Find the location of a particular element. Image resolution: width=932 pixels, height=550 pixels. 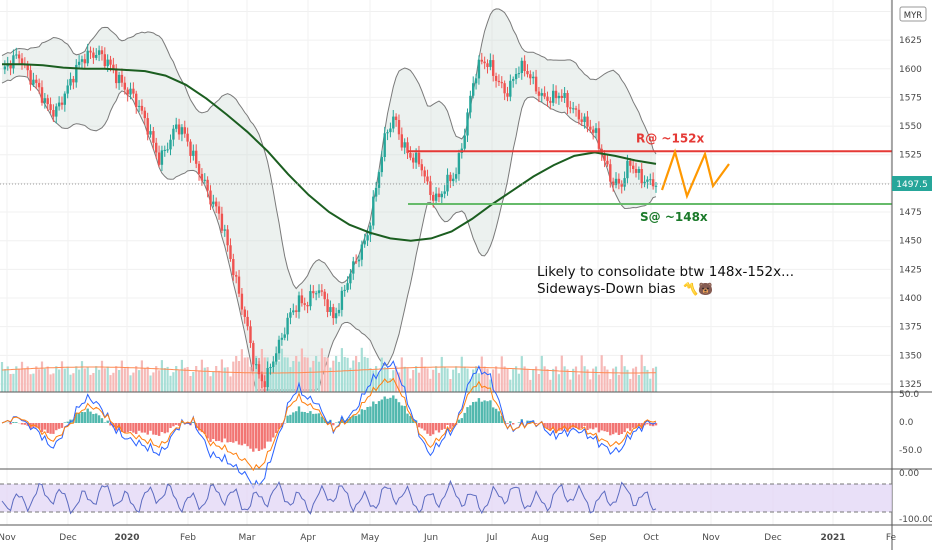

last-price-tag is located at coordinates (912, 183).